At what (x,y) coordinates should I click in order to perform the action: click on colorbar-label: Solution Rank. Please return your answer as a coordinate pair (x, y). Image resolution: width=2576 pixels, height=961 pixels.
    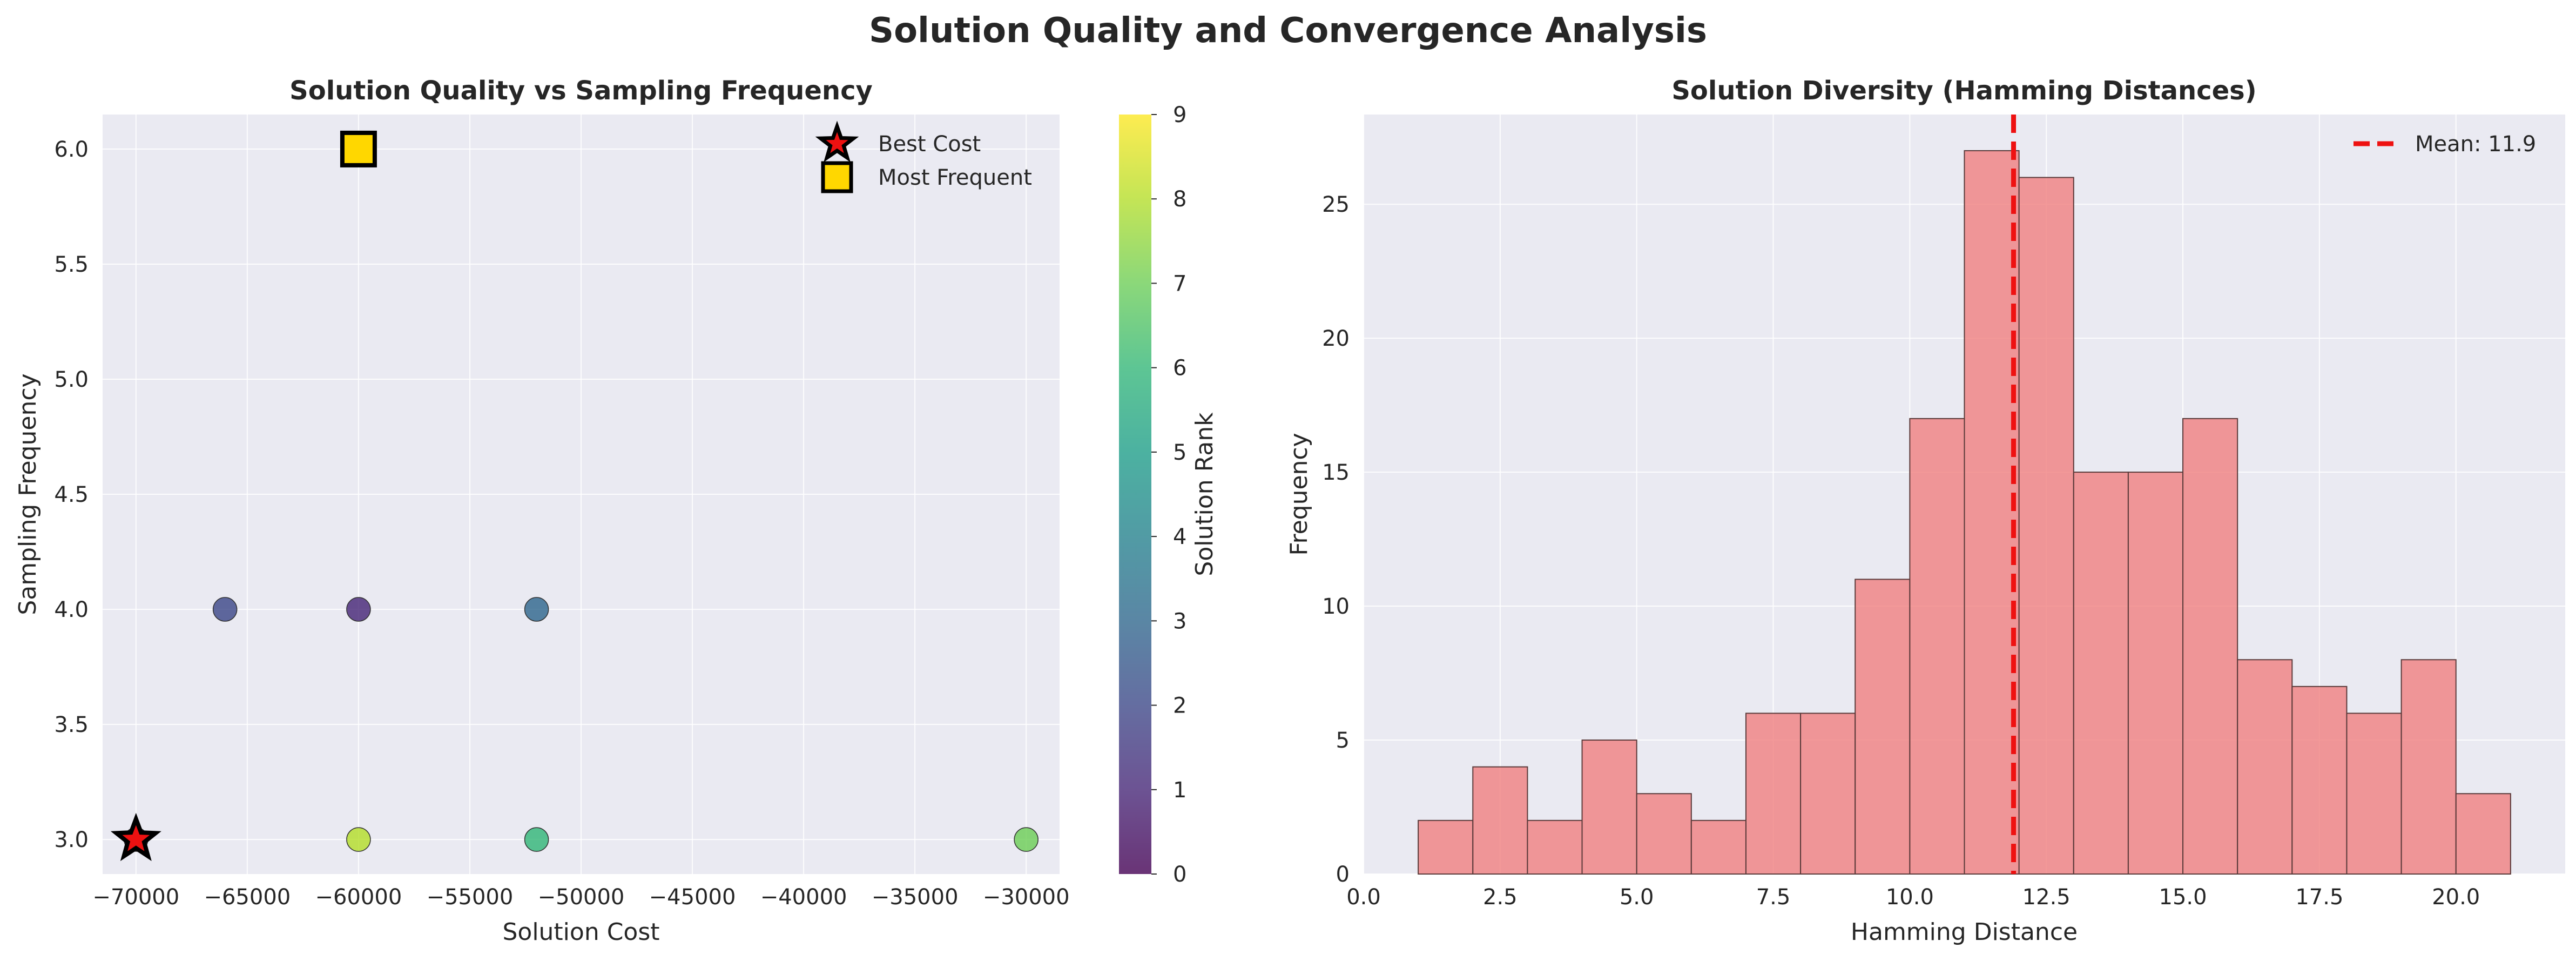
    Looking at the image, I should click on (1204, 494).